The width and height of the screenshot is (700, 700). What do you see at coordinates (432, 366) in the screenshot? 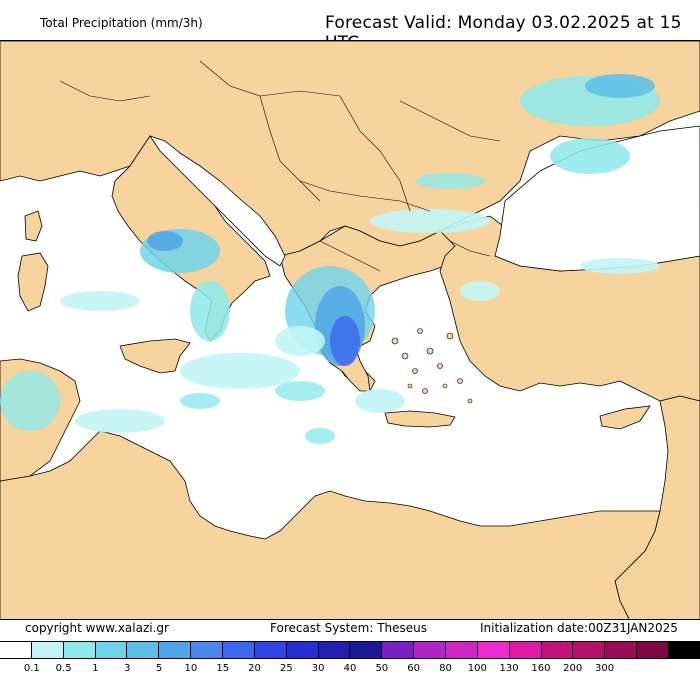
I see `aegean-islands` at bounding box center [432, 366].